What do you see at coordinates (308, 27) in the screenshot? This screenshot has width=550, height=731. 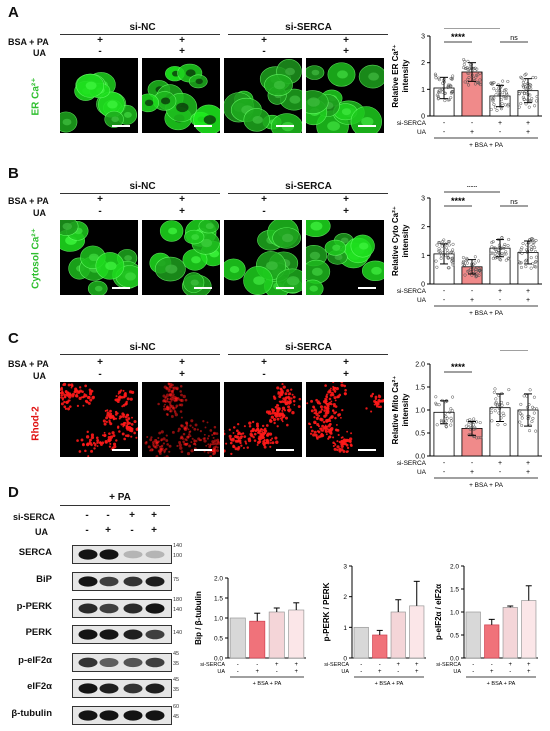 I see `group-label-si-serca-a: si-SERCA` at bounding box center [308, 27].